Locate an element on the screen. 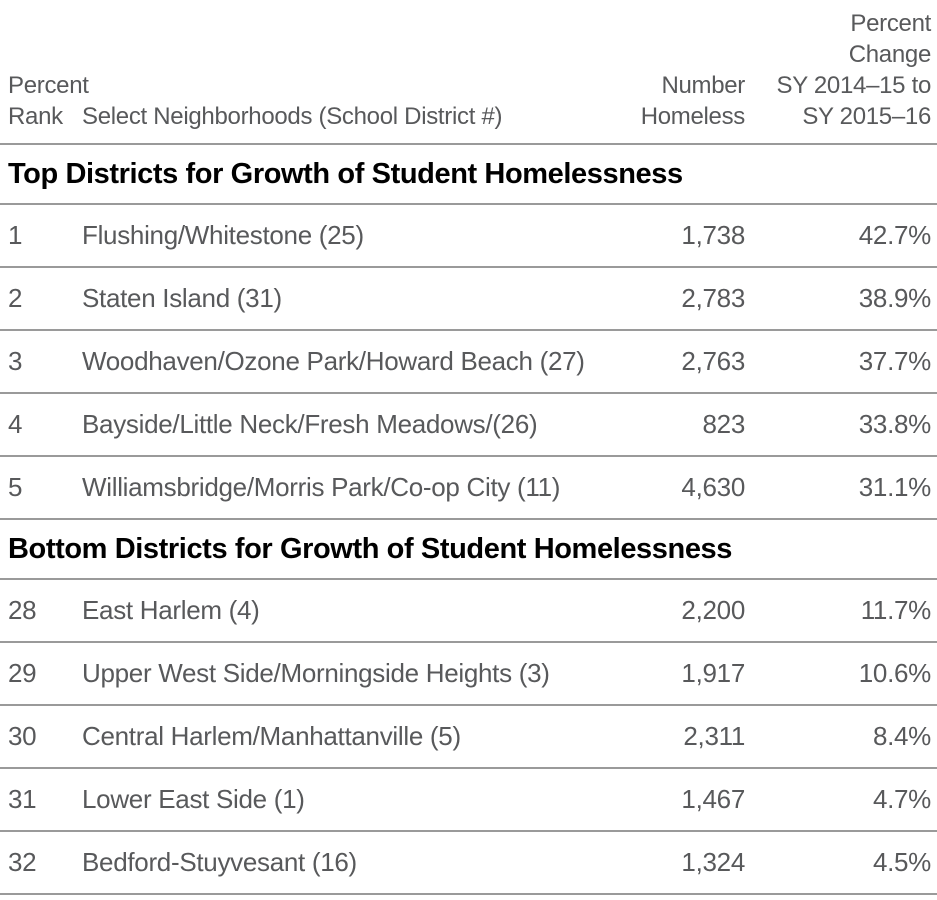 The height and width of the screenshot is (900, 937). rank-cell: 3 is located at coordinates (15, 361).